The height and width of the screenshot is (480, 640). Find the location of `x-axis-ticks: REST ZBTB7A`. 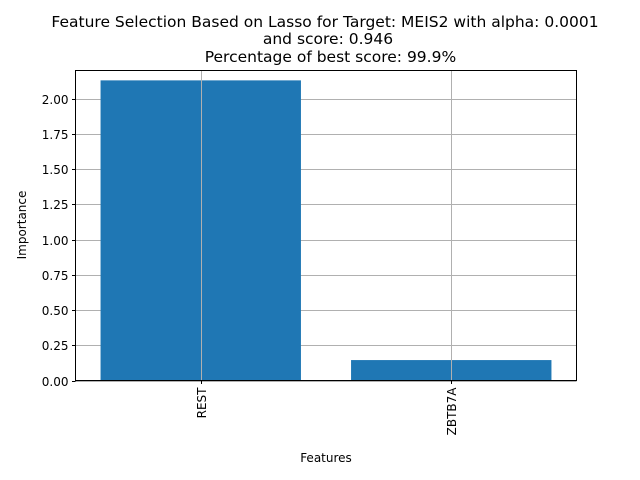

x-axis-ticks: REST ZBTB7A is located at coordinates (327, 408).